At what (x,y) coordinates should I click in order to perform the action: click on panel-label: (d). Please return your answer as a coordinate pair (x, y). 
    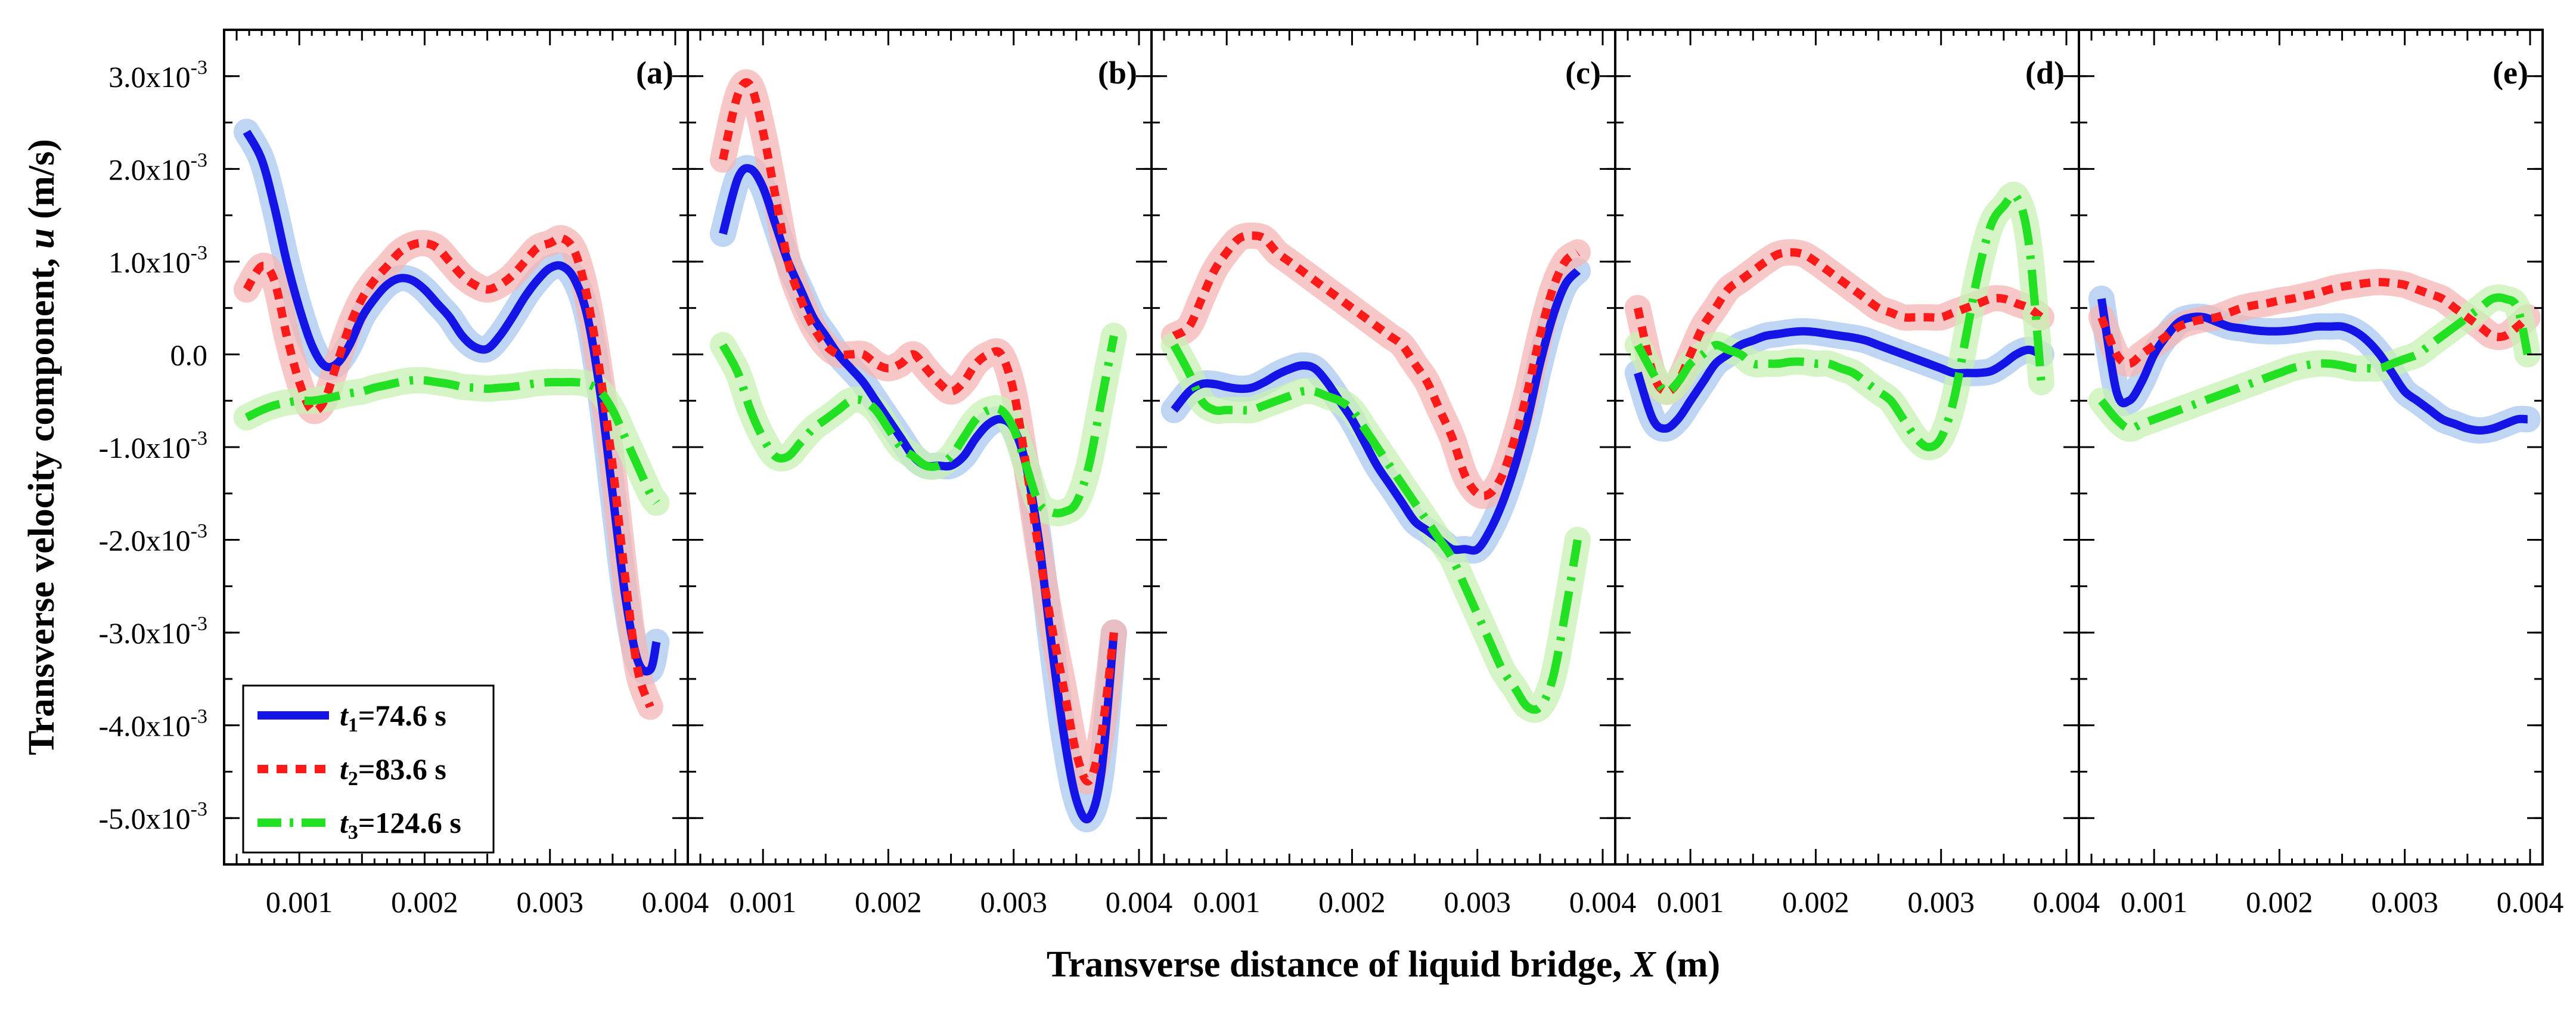
    Looking at the image, I should click on (2045, 73).